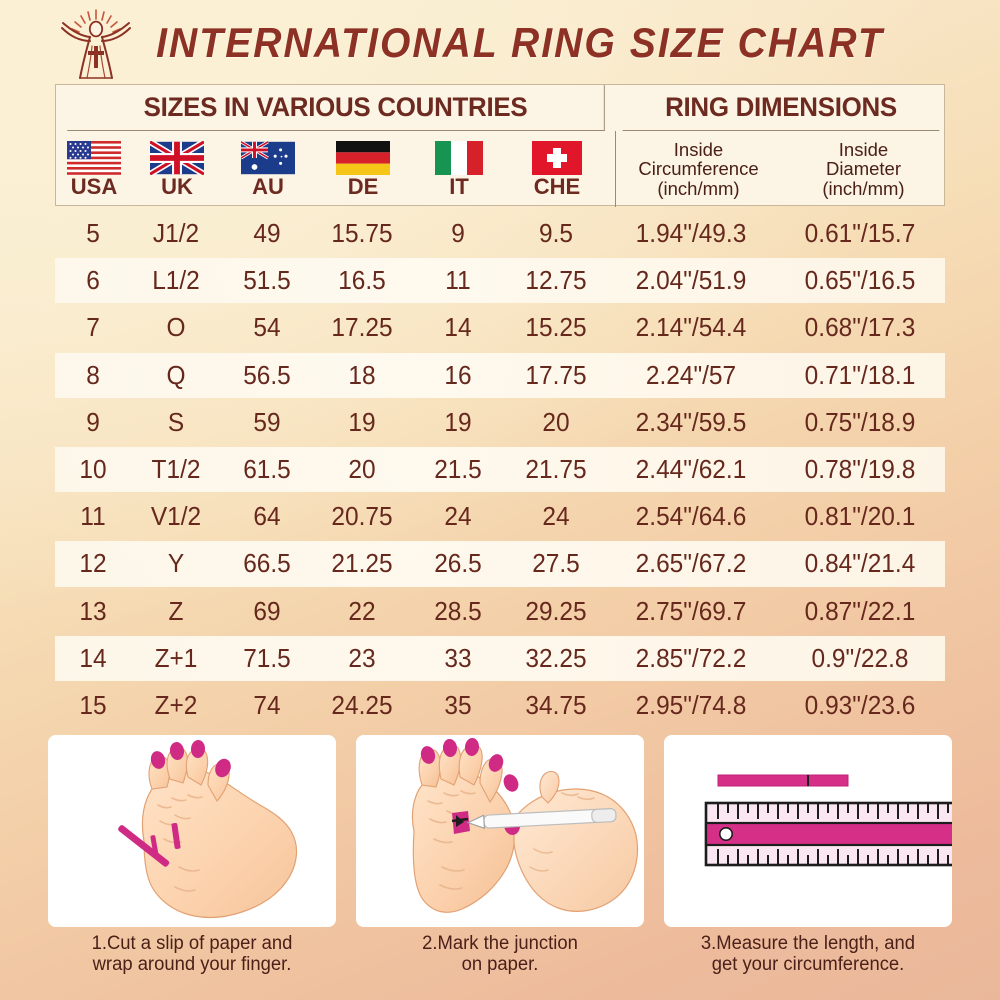  Describe the element at coordinates (362, 233) in the screenshot. I see `cell-de: 15.75` at that location.